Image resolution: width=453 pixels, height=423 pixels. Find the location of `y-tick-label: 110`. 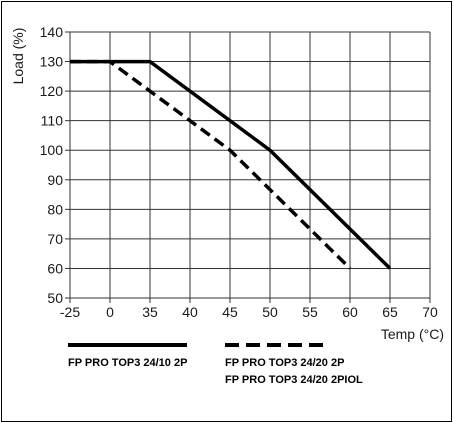

y-tick-label: 110 is located at coordinates (52, 121).